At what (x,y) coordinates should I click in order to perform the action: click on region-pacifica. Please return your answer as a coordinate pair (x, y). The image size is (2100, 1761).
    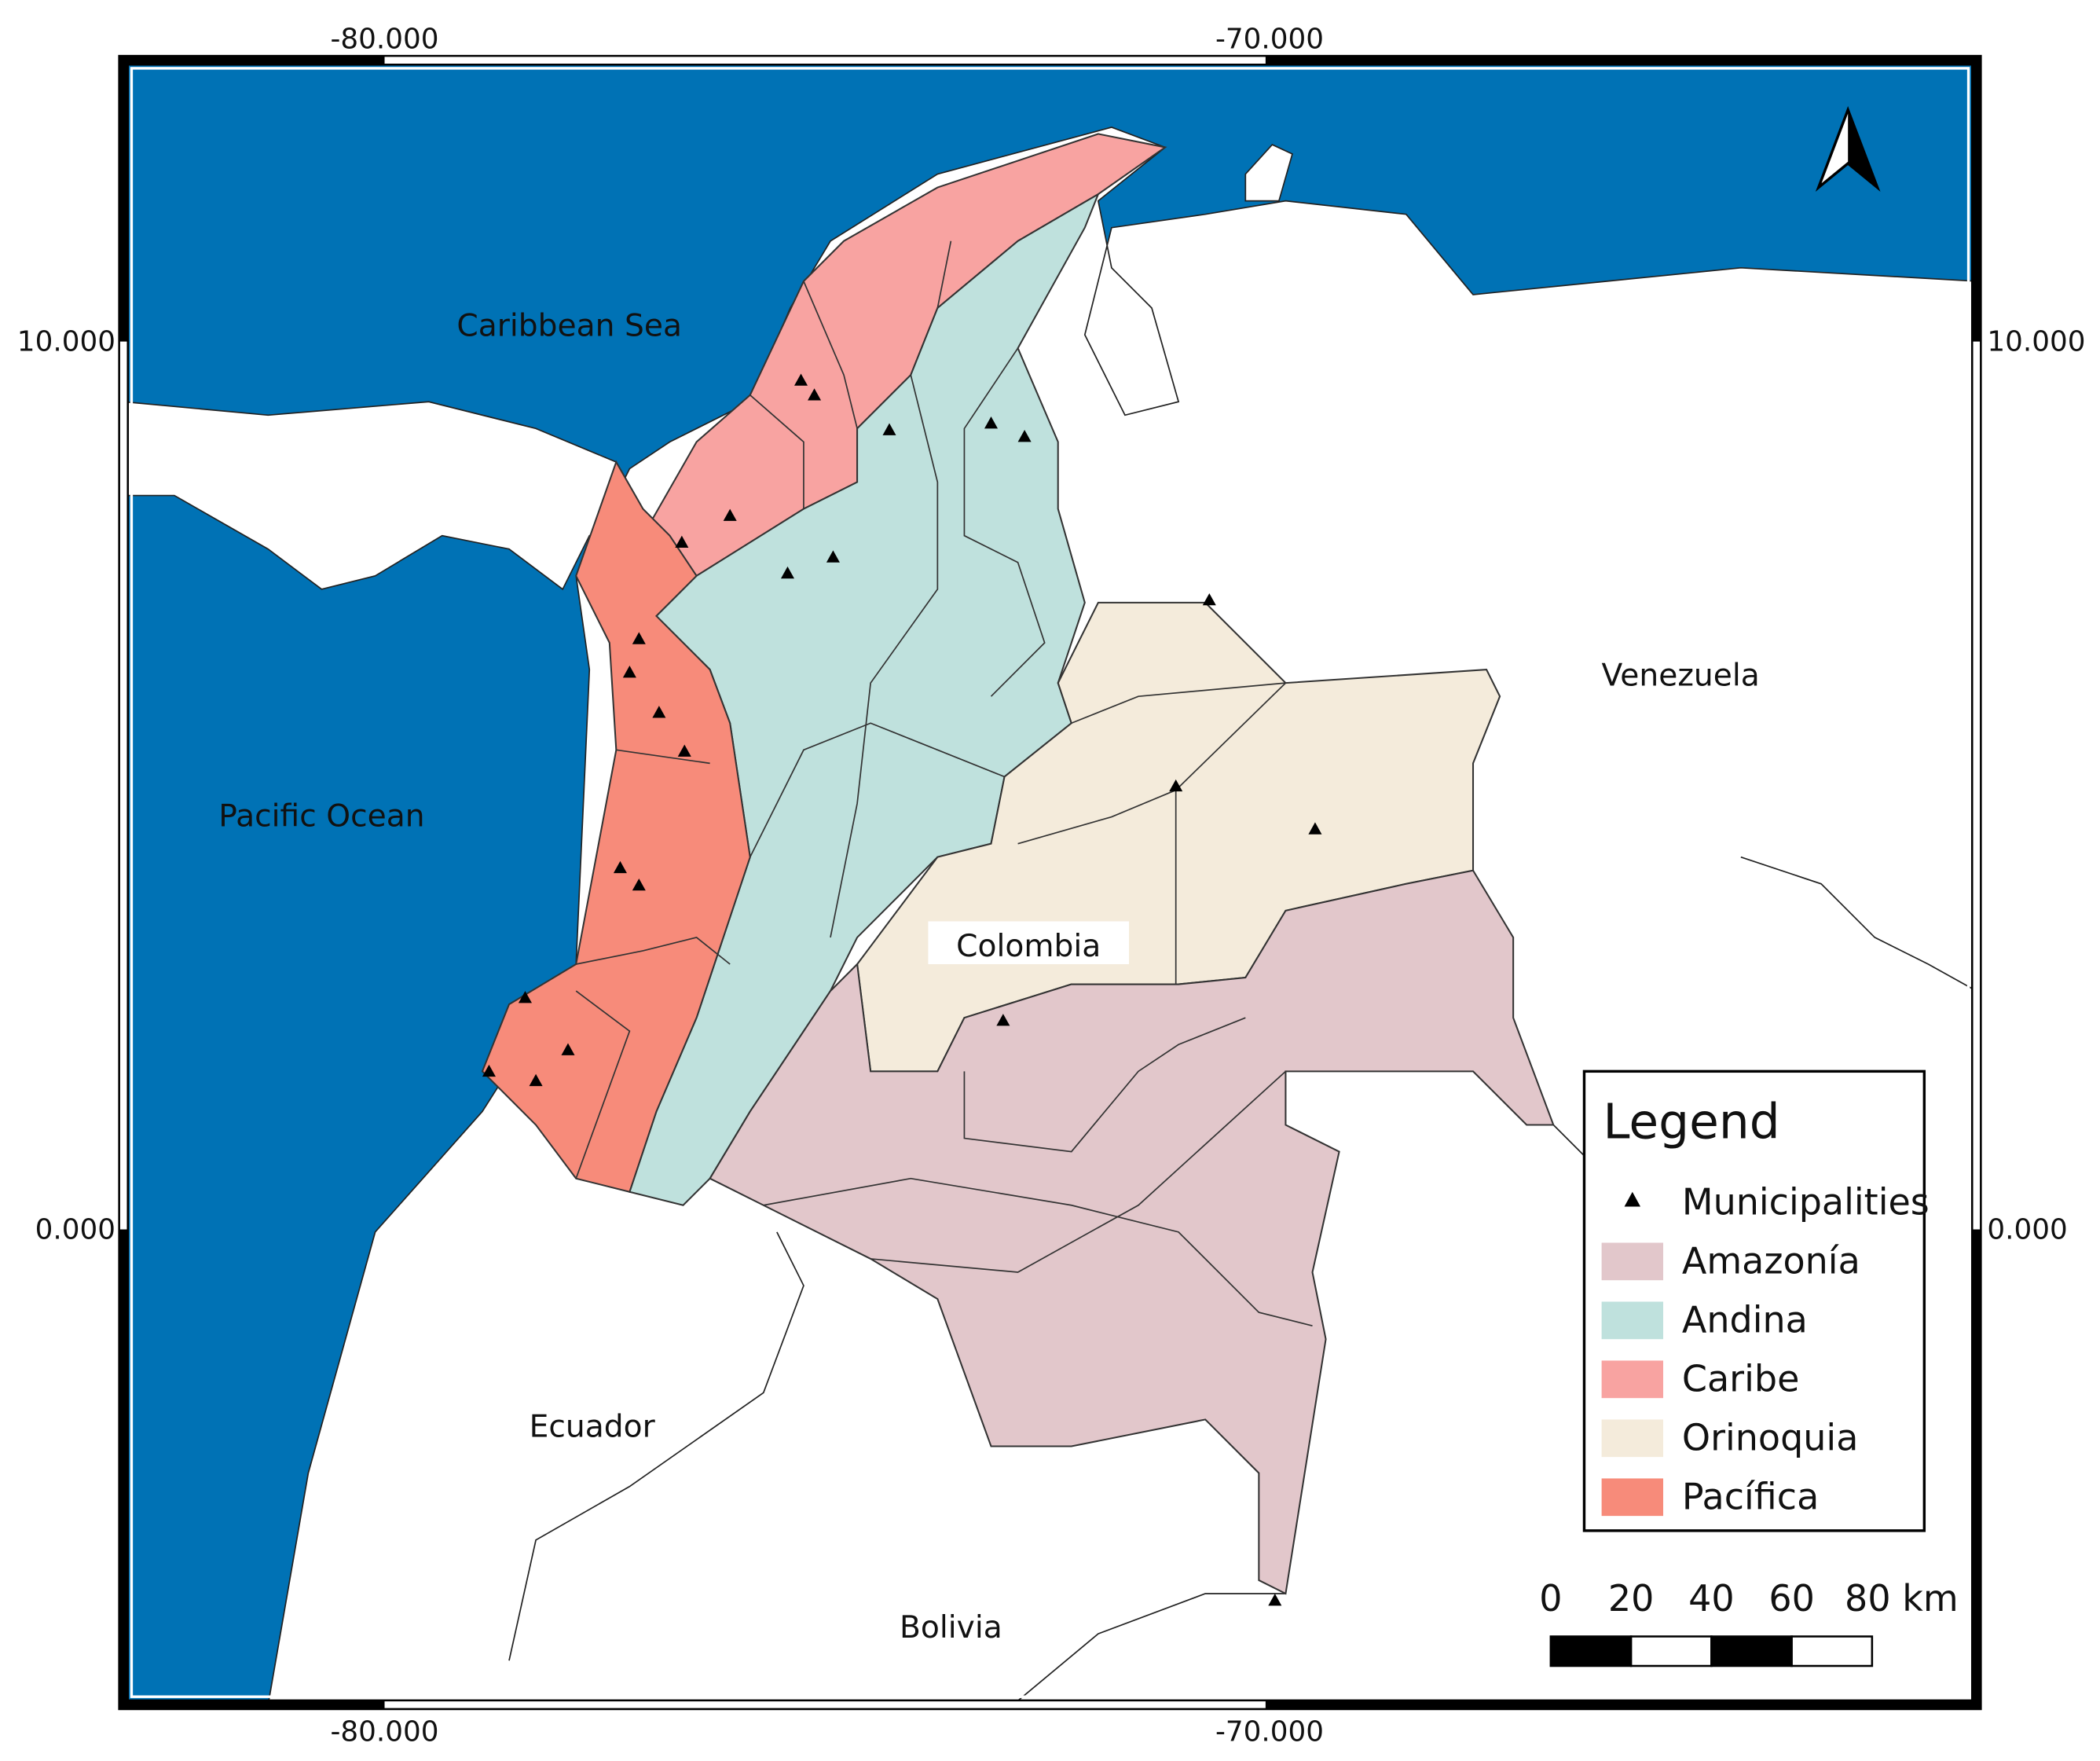
    Looking at the image, I should click on (616, 826).